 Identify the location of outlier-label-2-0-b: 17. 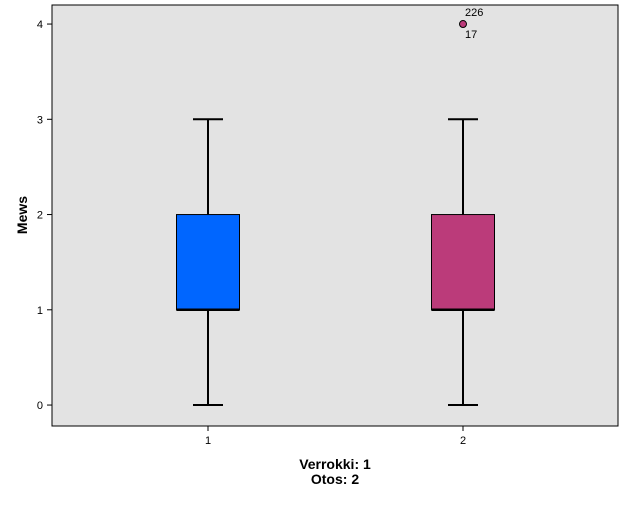
(471, 35).